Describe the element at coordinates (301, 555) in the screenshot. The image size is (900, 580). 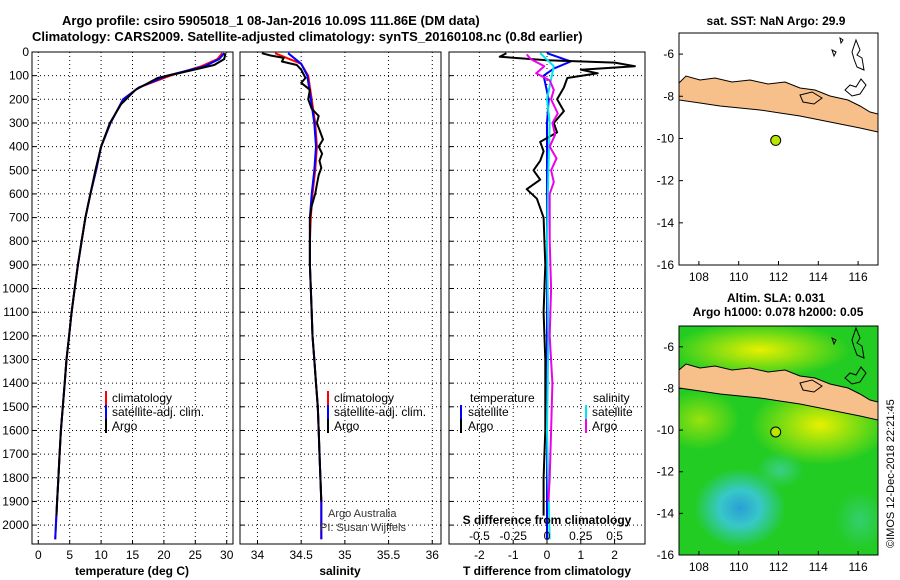
I see `xtick-label: 34.5` at that location.